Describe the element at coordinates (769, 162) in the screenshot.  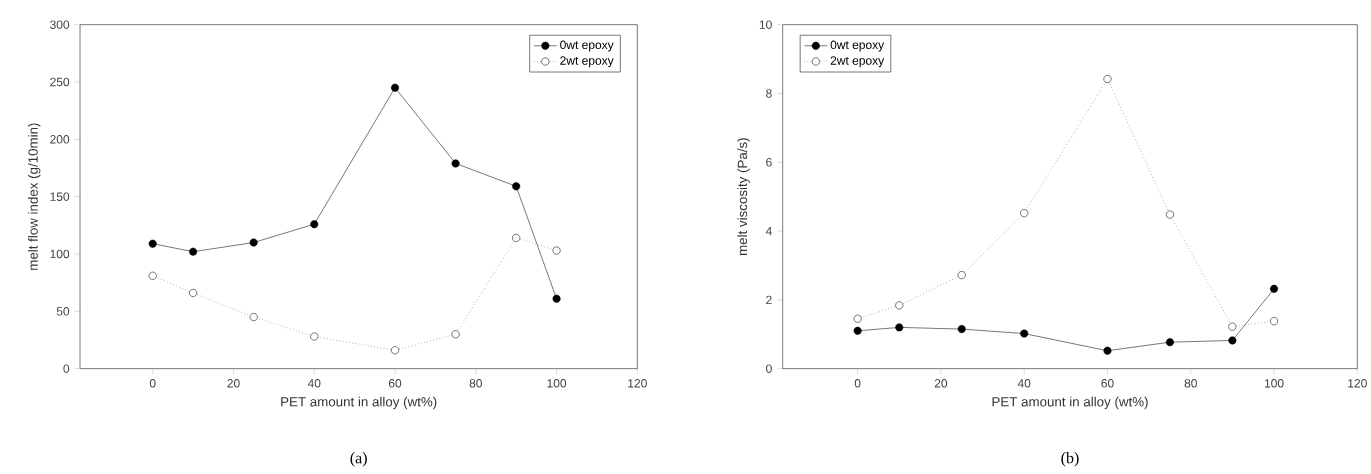
I see `y-tick-label: 6` at that location.